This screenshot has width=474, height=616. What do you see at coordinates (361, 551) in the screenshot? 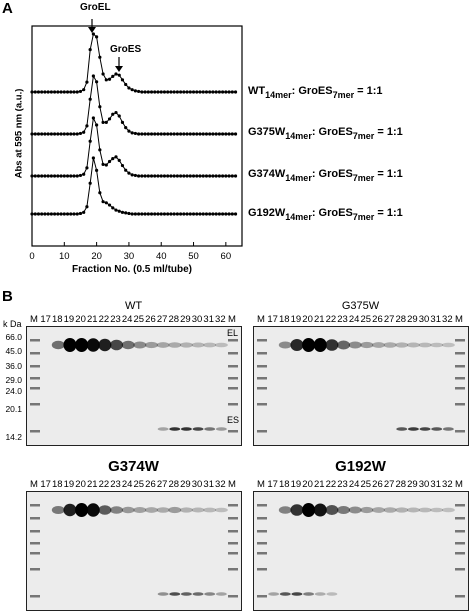
I see `gel-image-g192w` at bounding box center [361, 551].